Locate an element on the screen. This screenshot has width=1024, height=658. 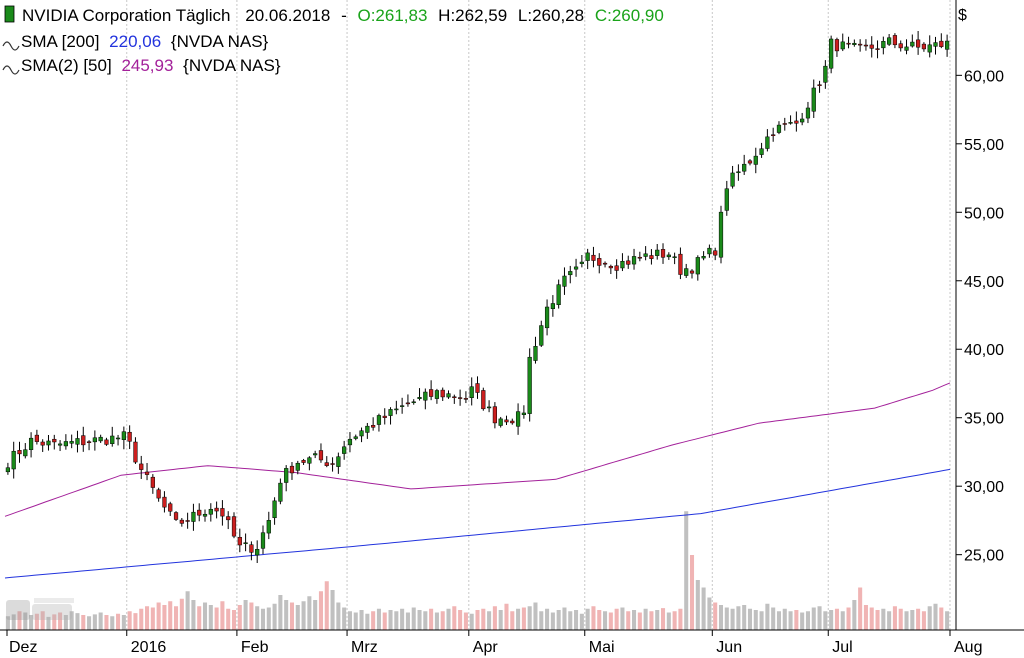
watermark-logo is located at coordinates (40, 609).